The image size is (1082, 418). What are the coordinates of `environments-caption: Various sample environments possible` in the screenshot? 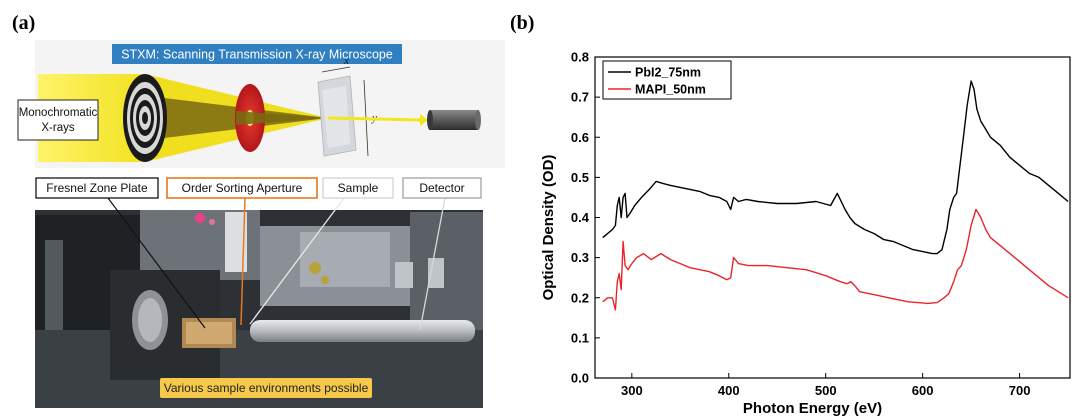 It's located at (266, 388).